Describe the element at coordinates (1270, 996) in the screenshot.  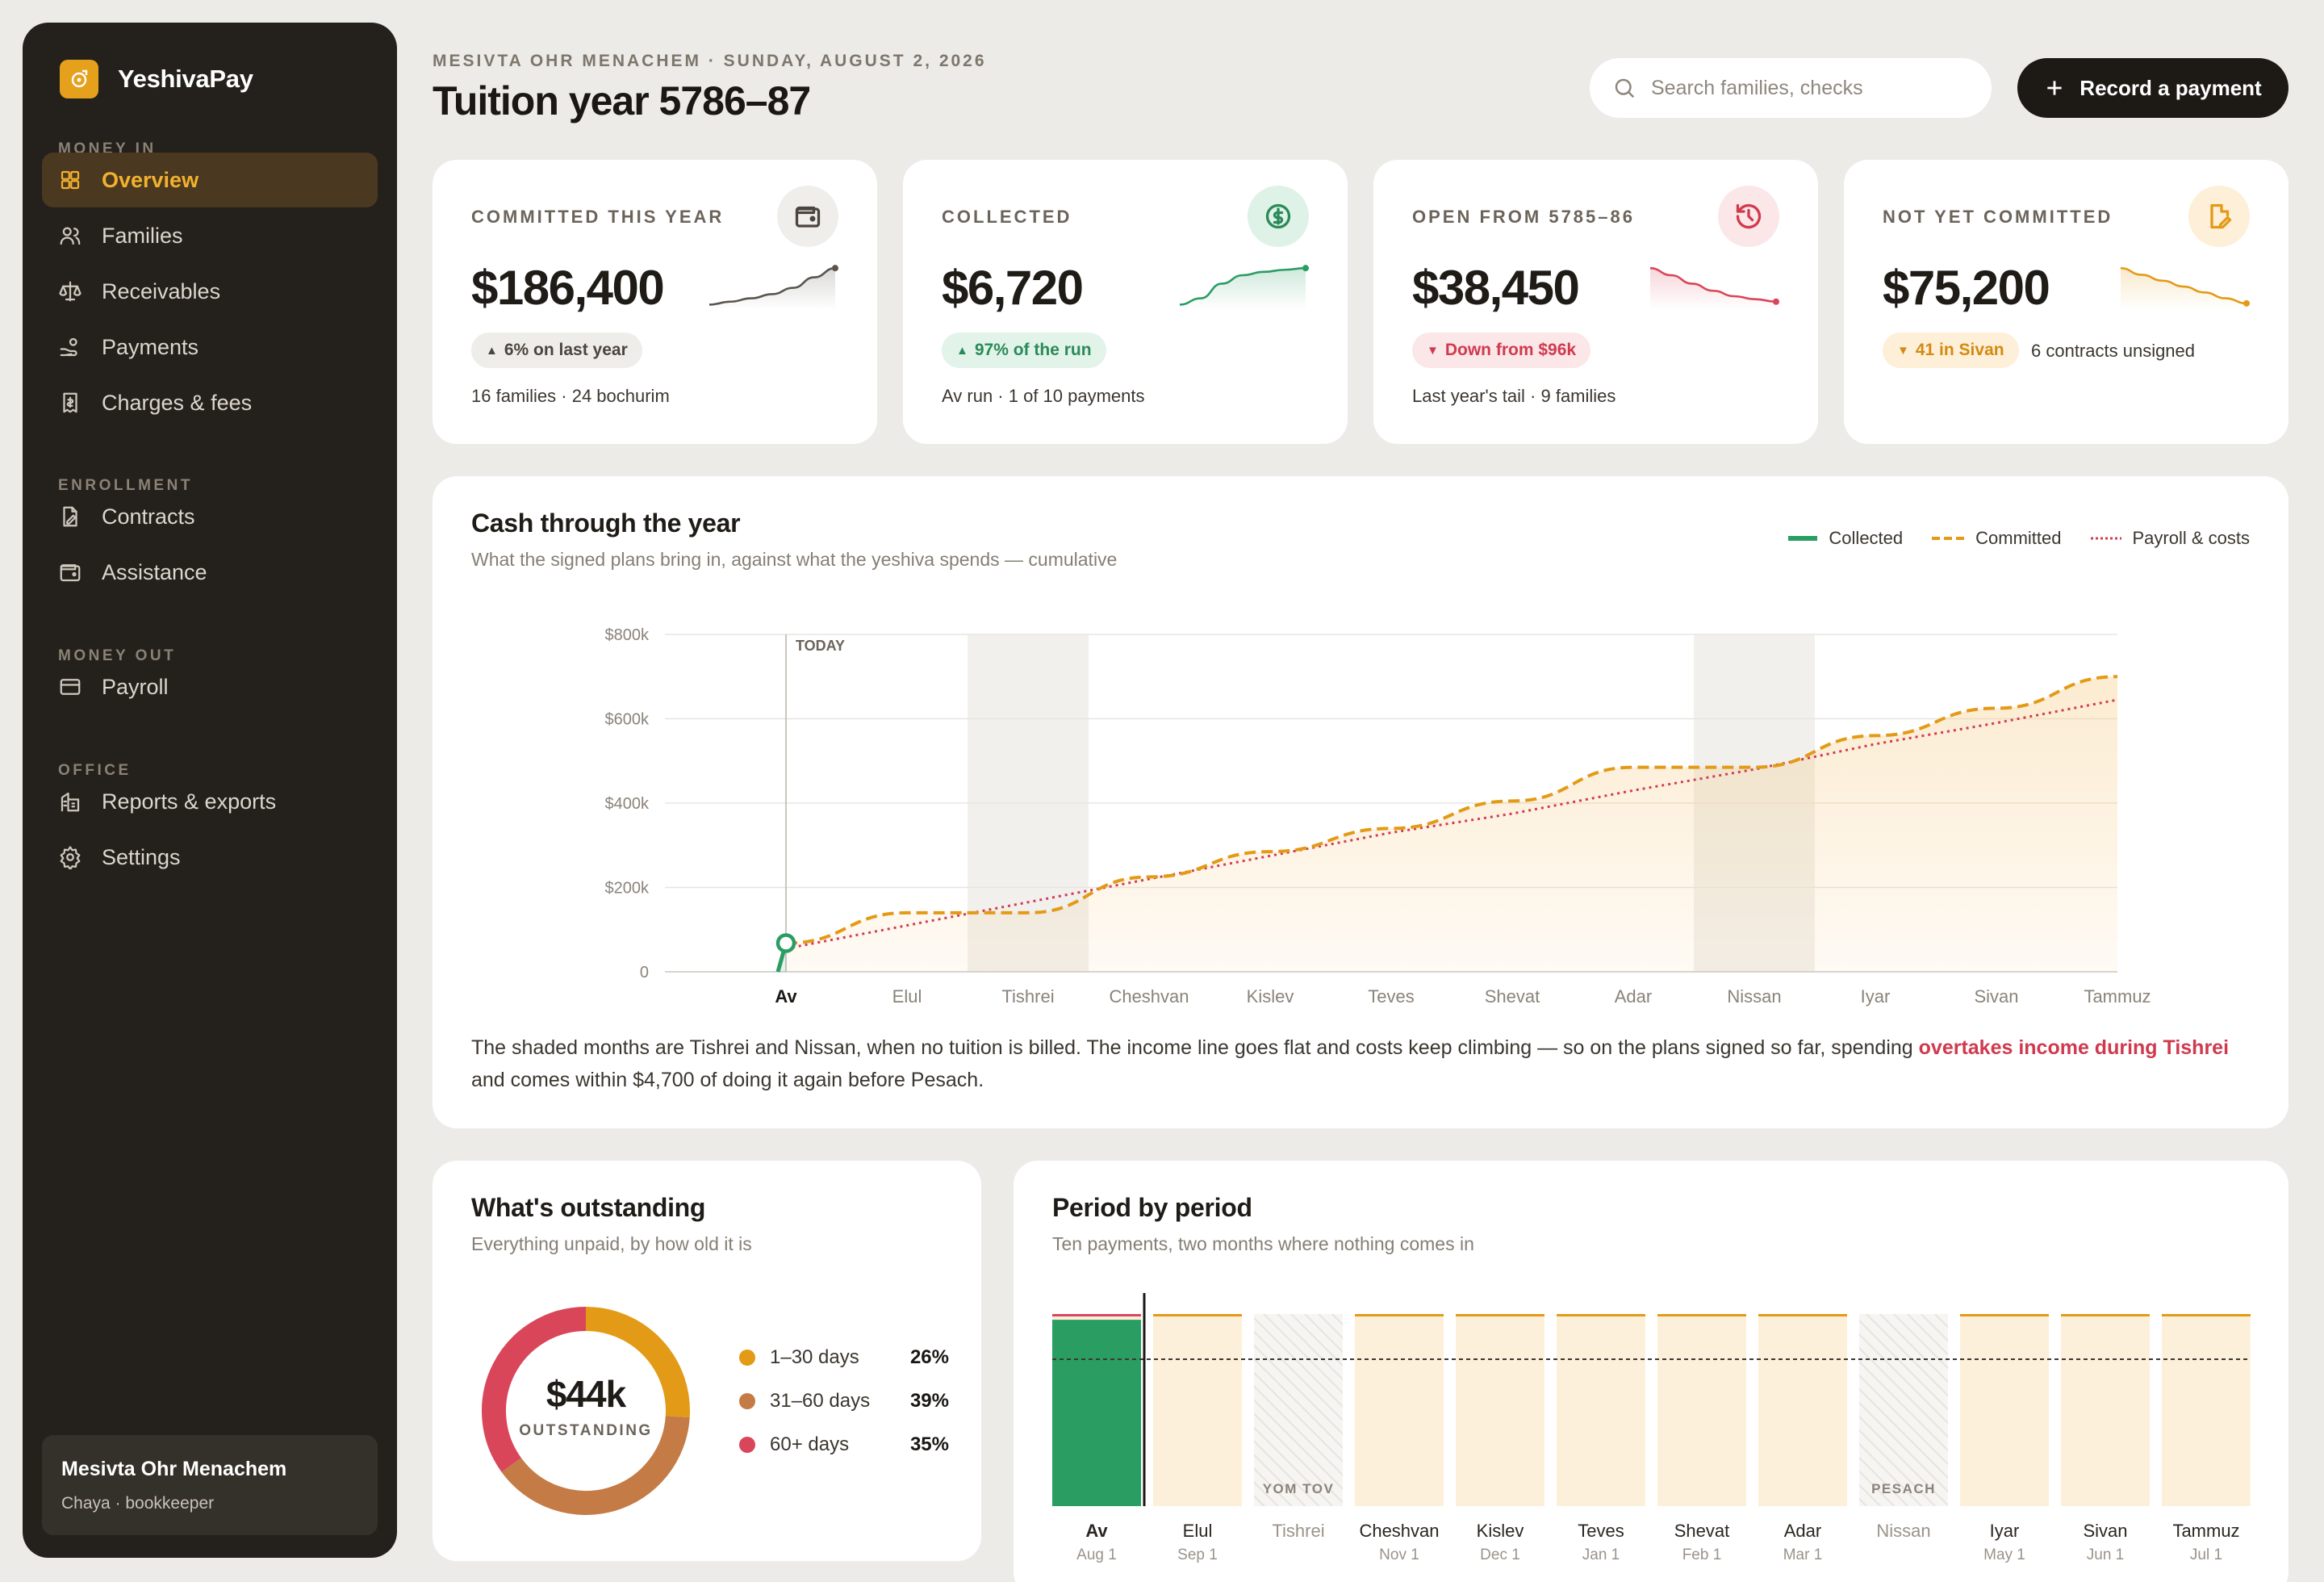
I see `x-tick-label: Kislev` at that location.